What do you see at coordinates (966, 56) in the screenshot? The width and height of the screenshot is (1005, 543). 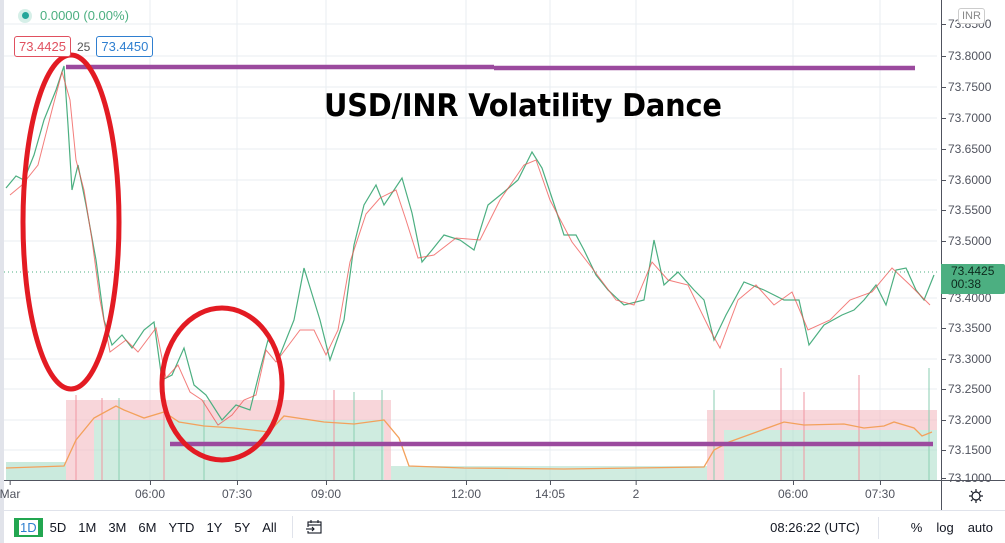 I see `price-tick: 73.8000` at bounding box center [966, 56].